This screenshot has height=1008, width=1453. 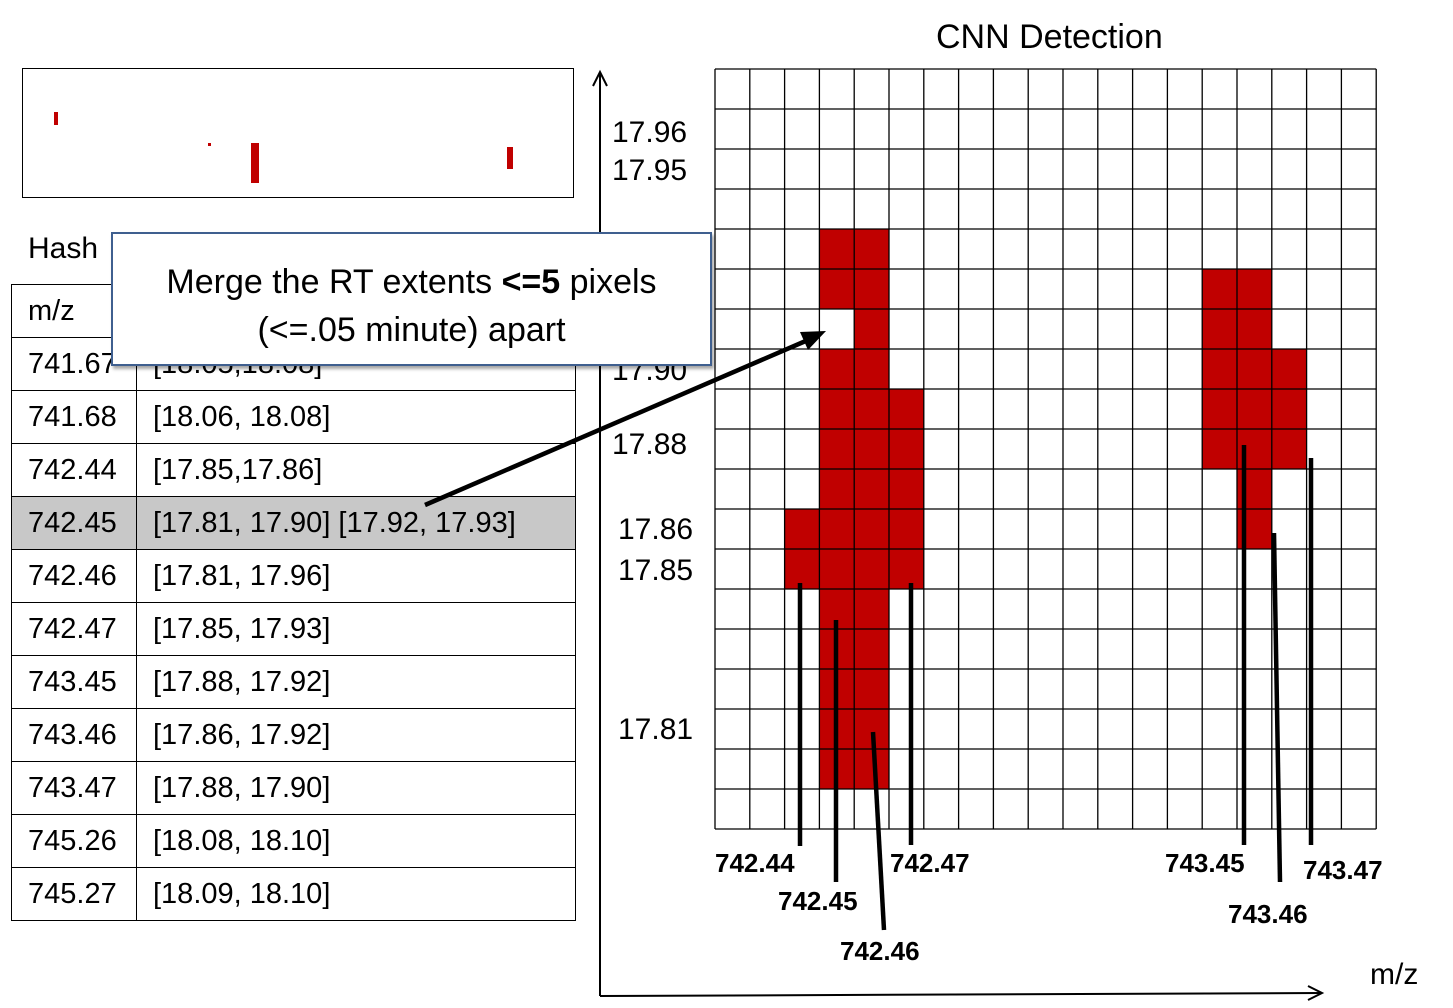 I want to click on chart-title: CNN Detection, so click(x=1049, y=37).